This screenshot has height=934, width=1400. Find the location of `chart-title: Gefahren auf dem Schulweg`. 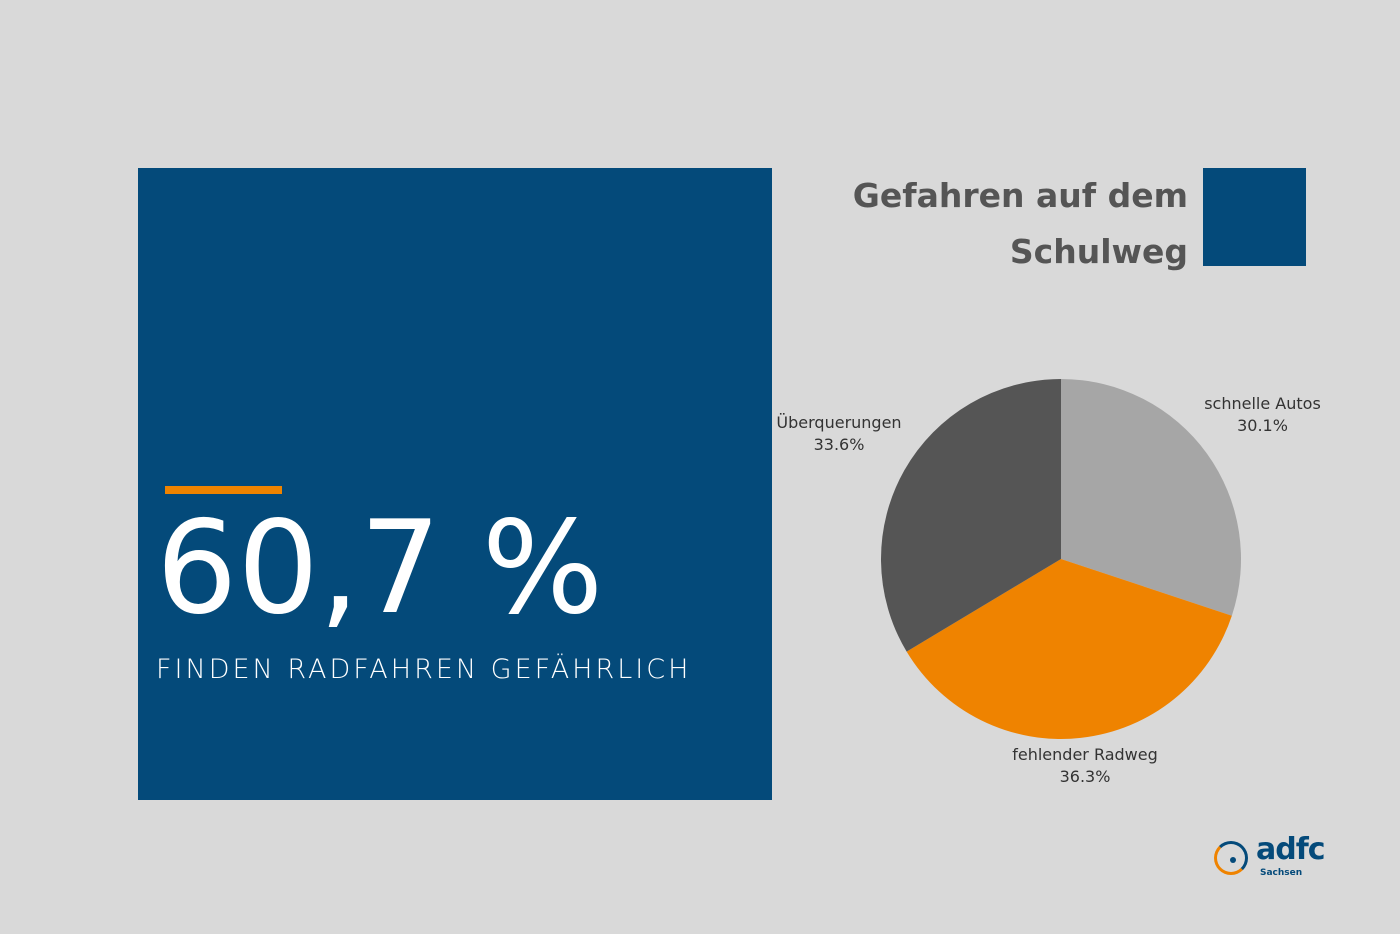

chart-title: Gefahren auf dem Schulweg is located at coordinates (1020, 223).